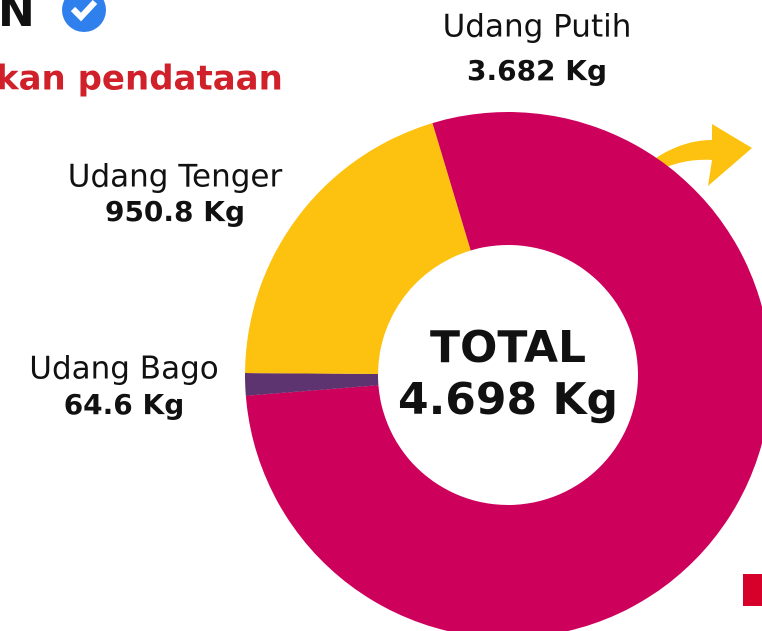 The width and height of the screenshot is (762, 631). Describe the element at coordinates (141, 79) in the screenshot. I see `subheading: kan pendataan` at that location.